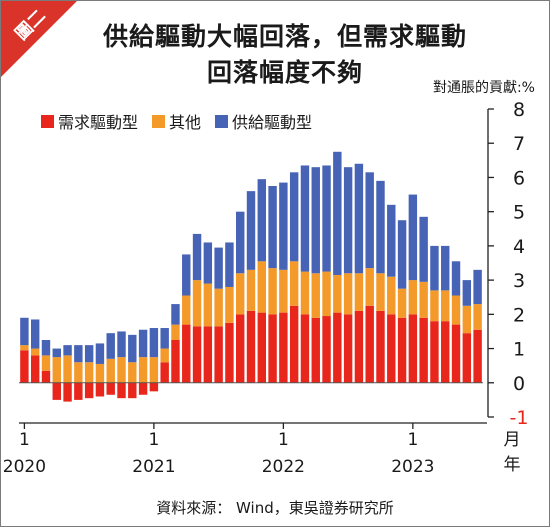  I want to click on badge-triangle, so click(39, 39).